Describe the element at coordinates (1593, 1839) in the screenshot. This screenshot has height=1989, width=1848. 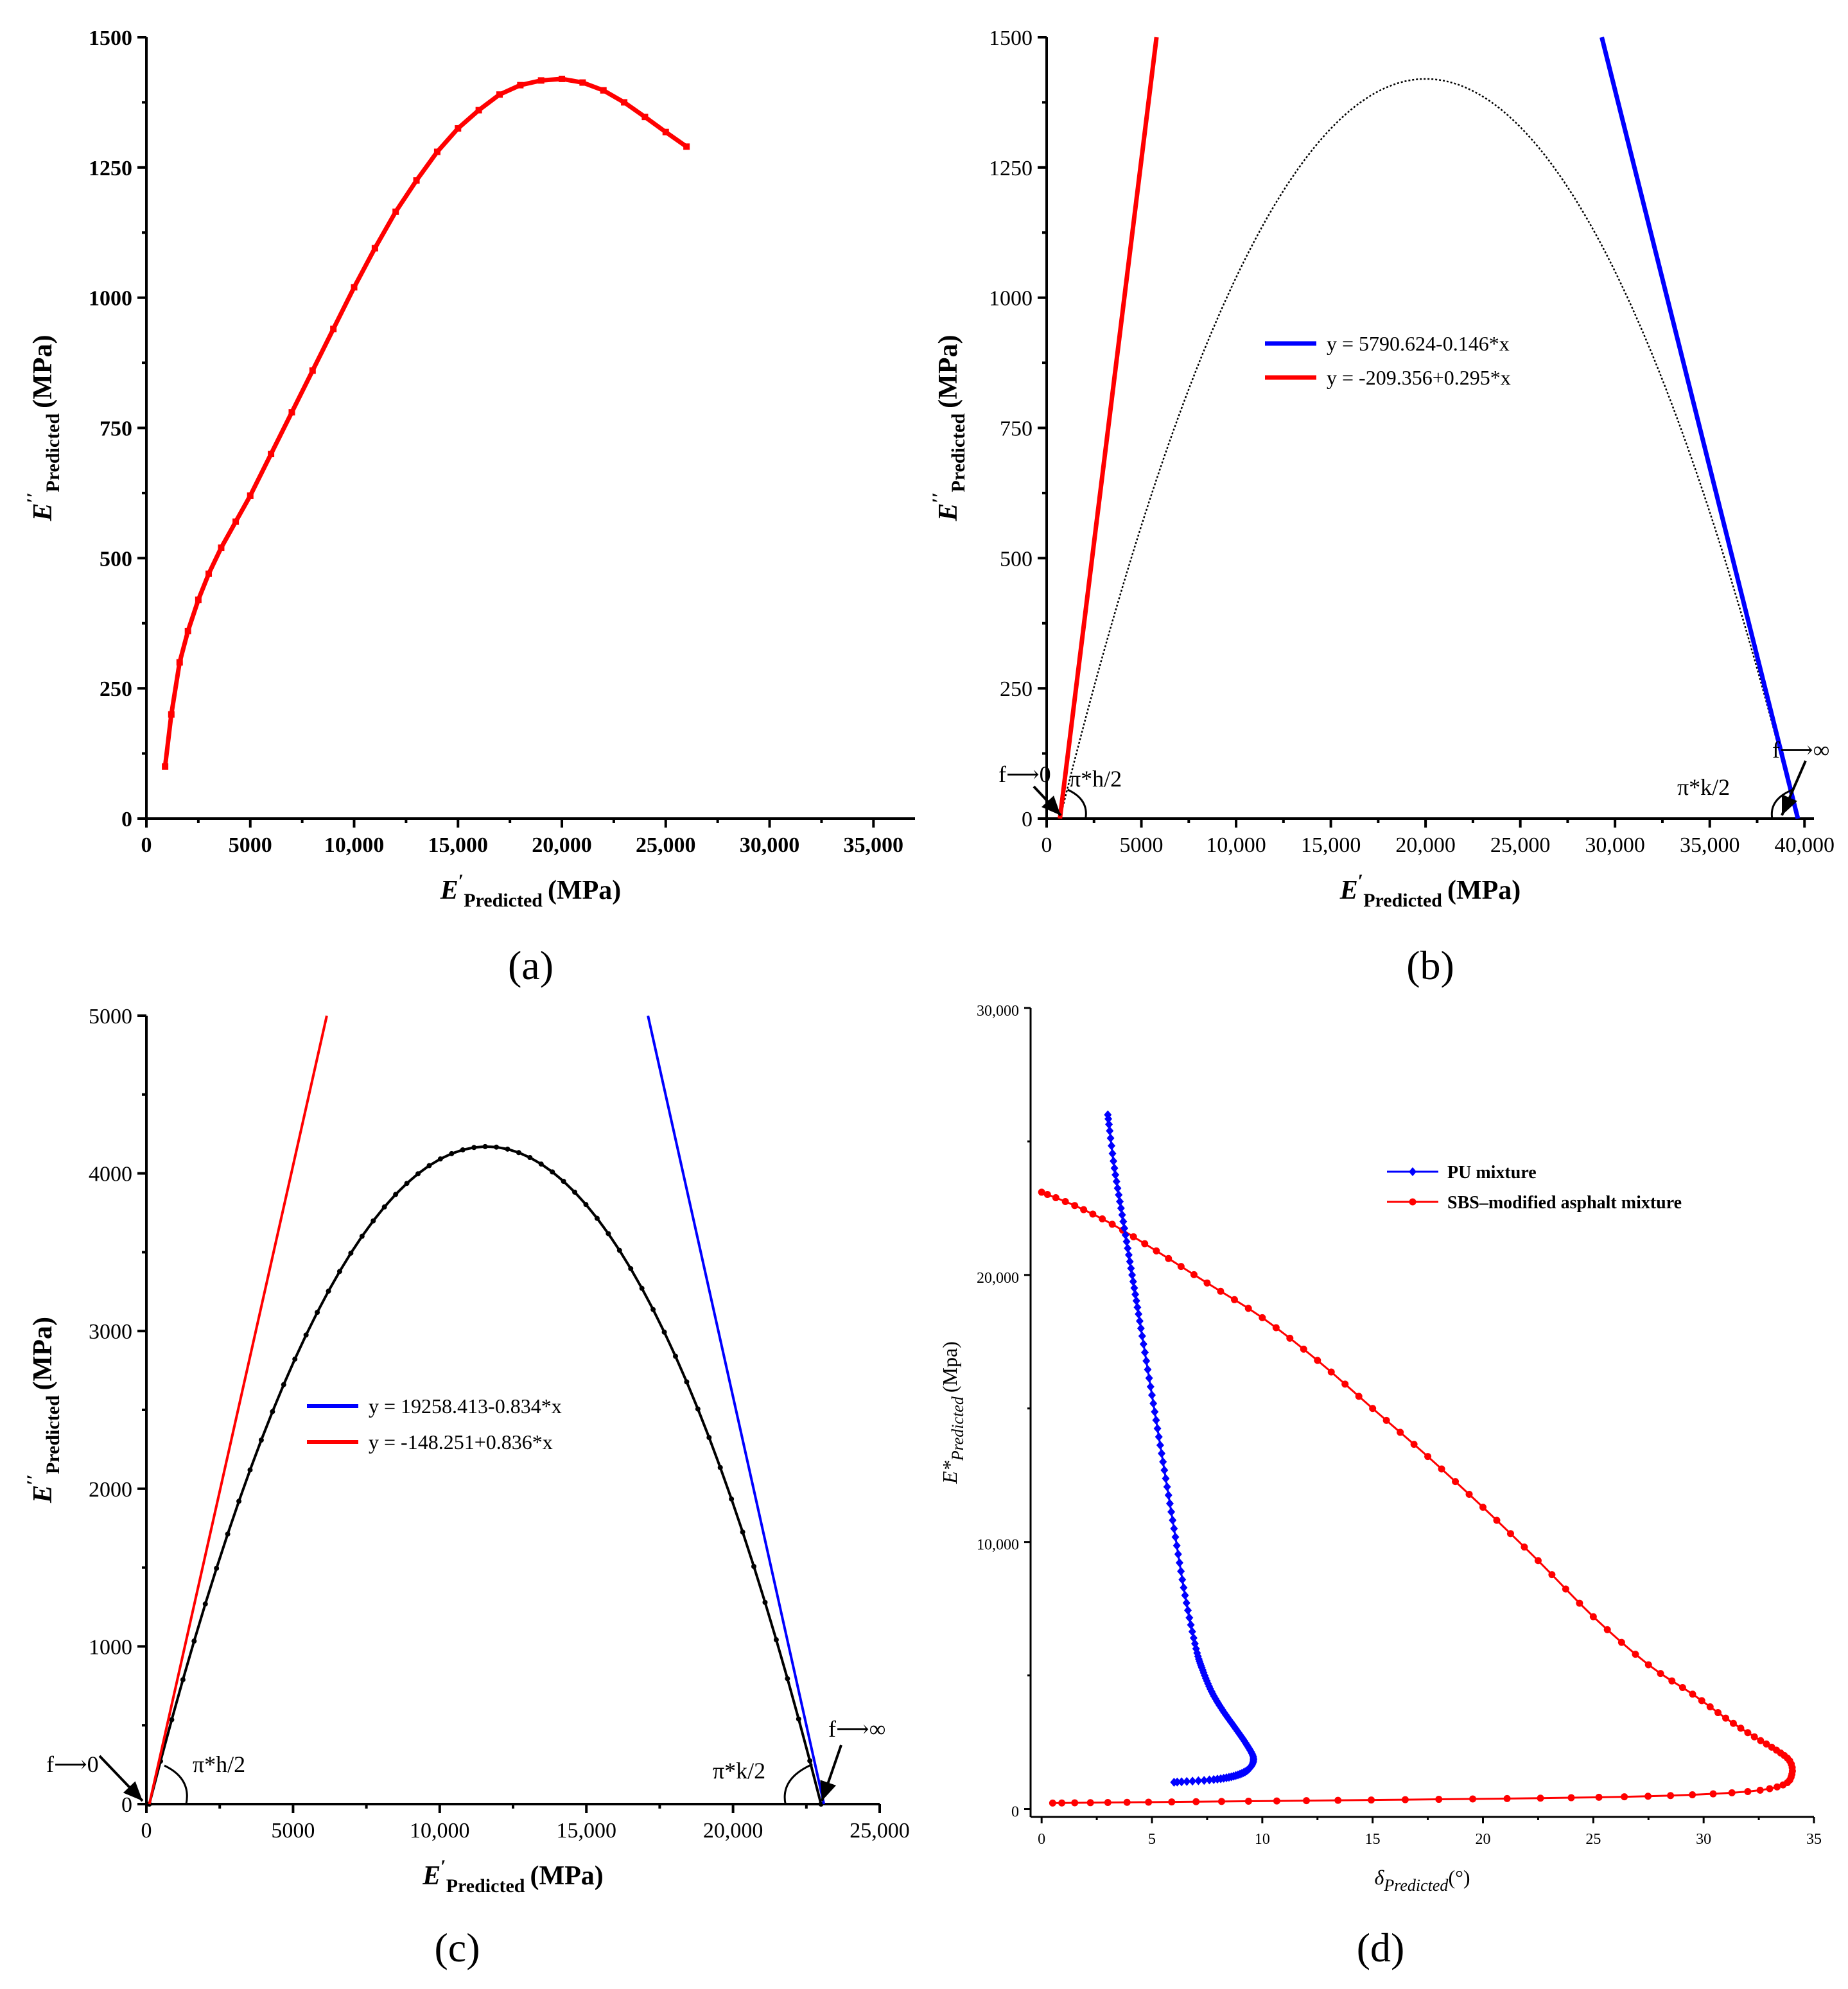
I see `x-tick-label: 25` at that location.